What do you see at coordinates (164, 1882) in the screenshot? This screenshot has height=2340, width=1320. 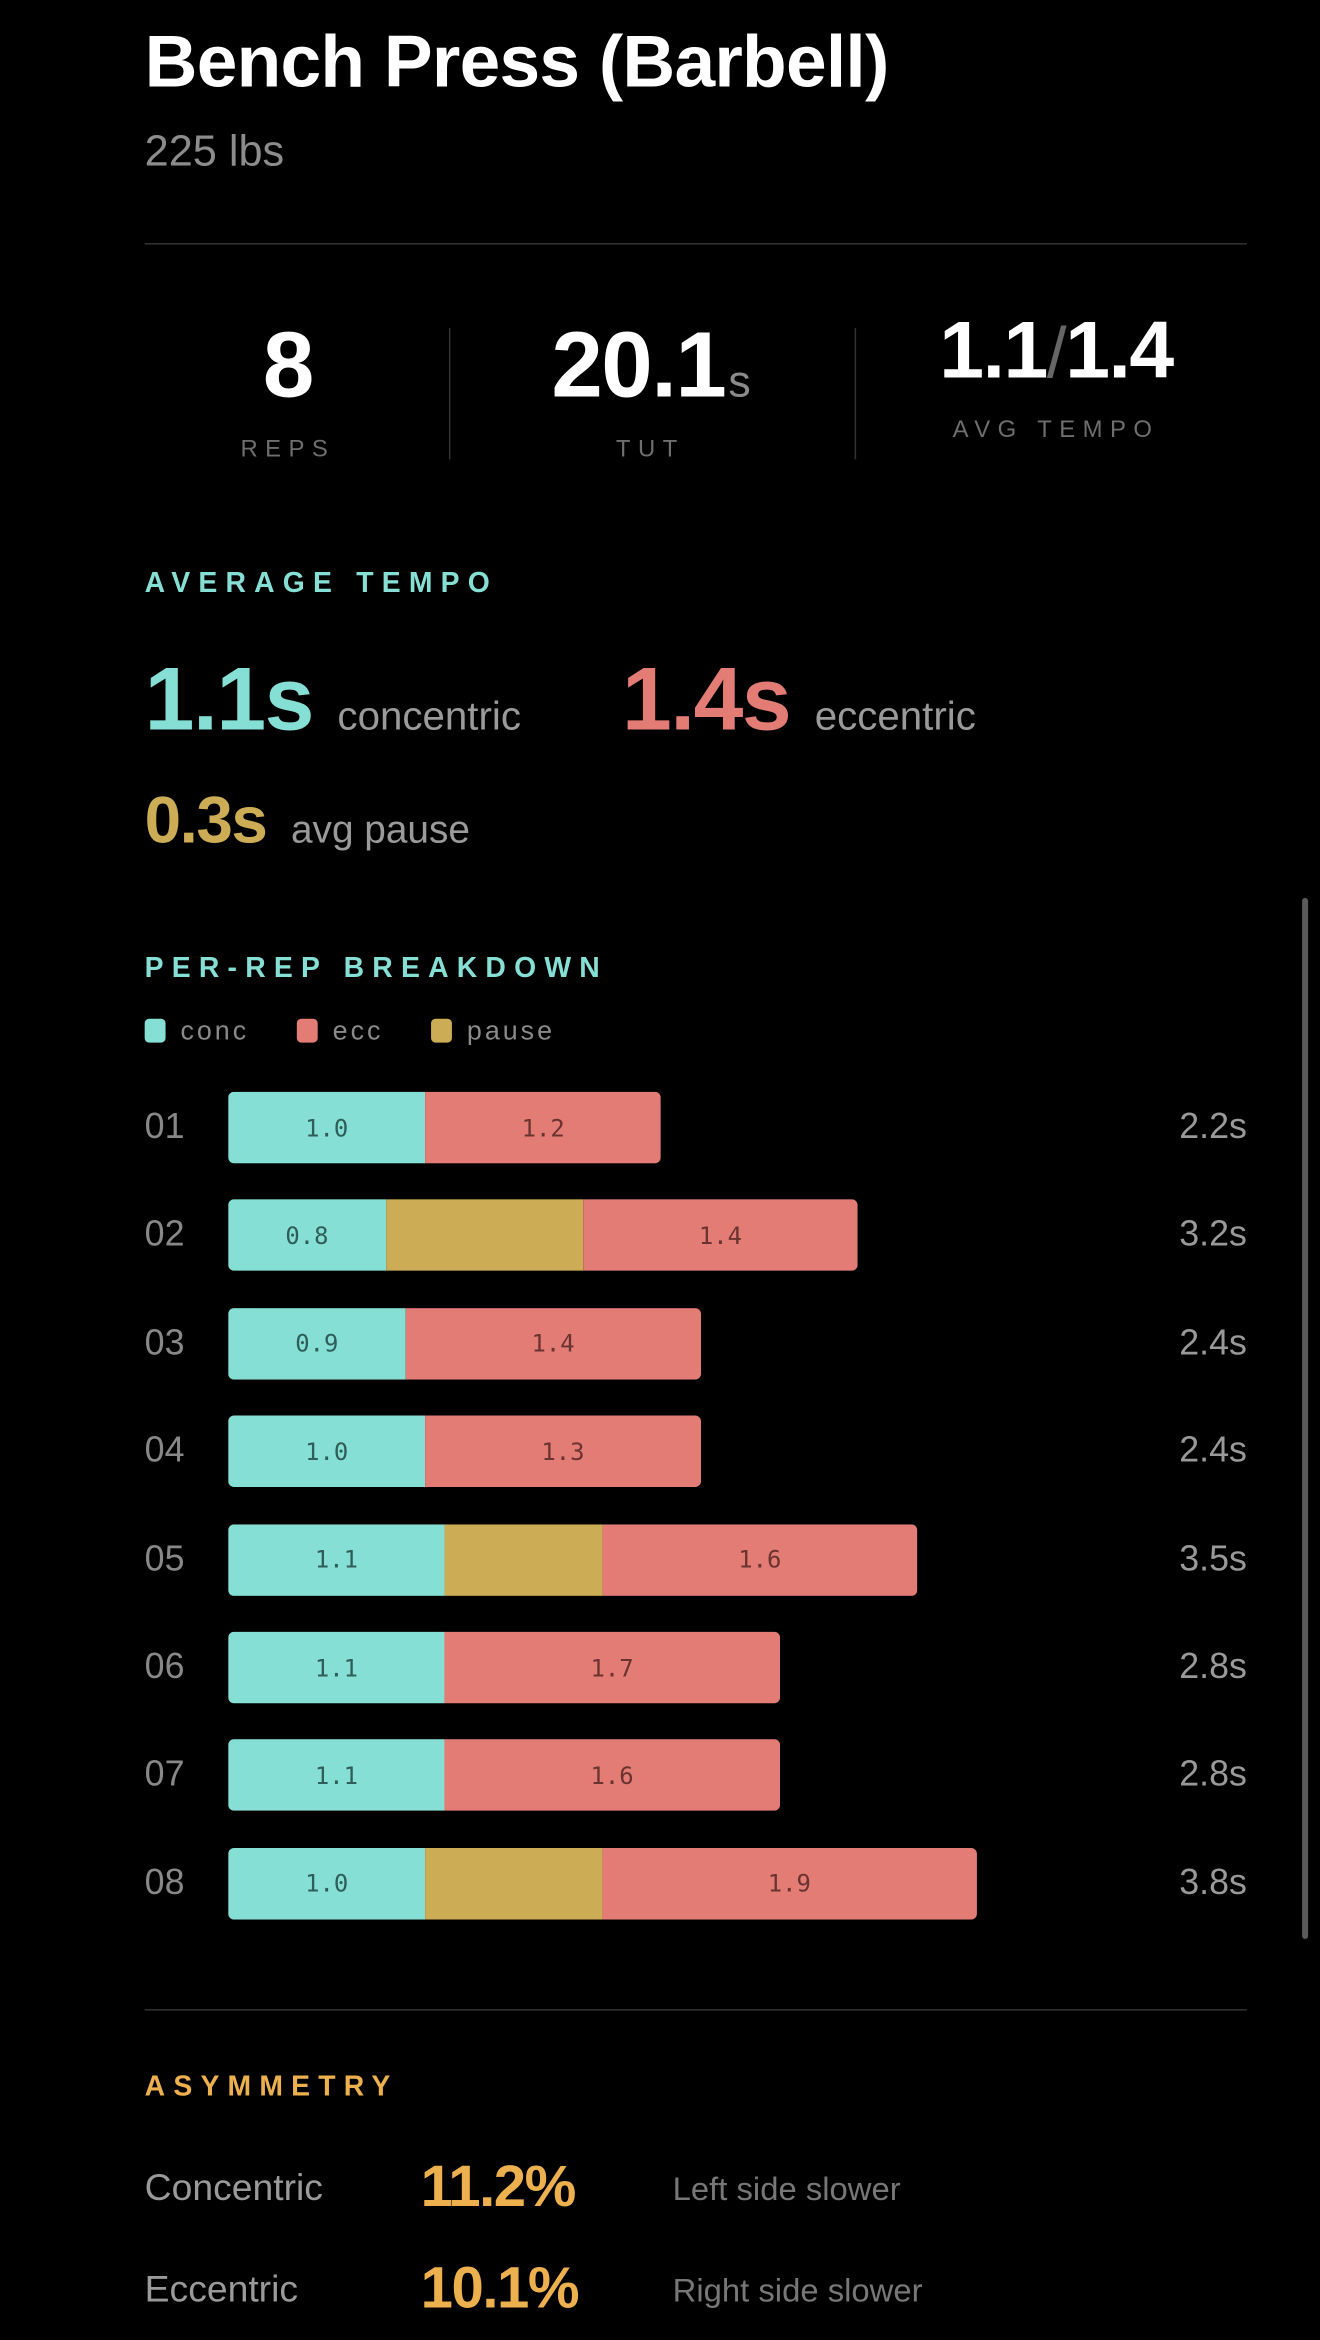 I see `rep-number: 08` at bounding box center [164, 1882].